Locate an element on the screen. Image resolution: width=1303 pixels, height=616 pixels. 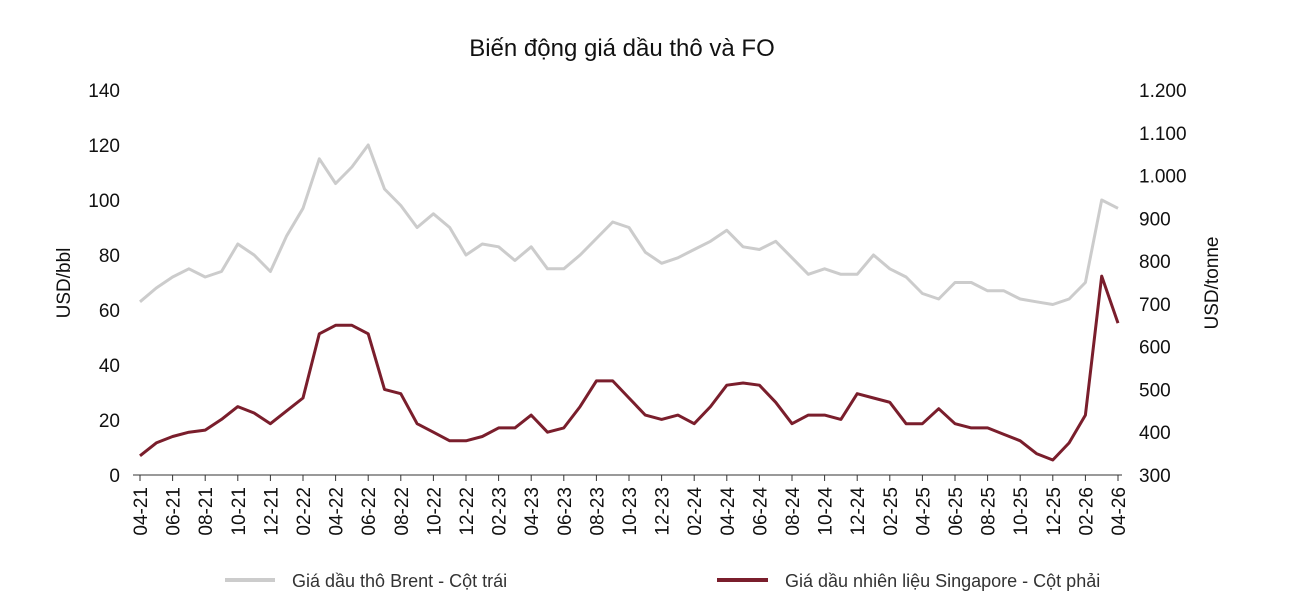
y-left-ticks: 0 20 40 60 80 100 120 140 is located at coordinates (104, 284).